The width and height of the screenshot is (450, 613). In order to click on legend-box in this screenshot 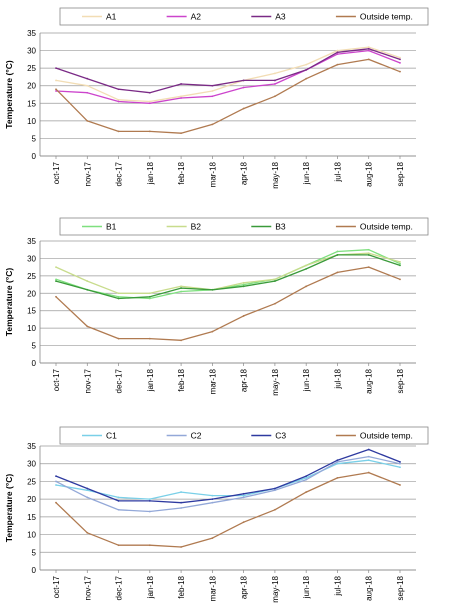, I will do `click(244, 226)`.